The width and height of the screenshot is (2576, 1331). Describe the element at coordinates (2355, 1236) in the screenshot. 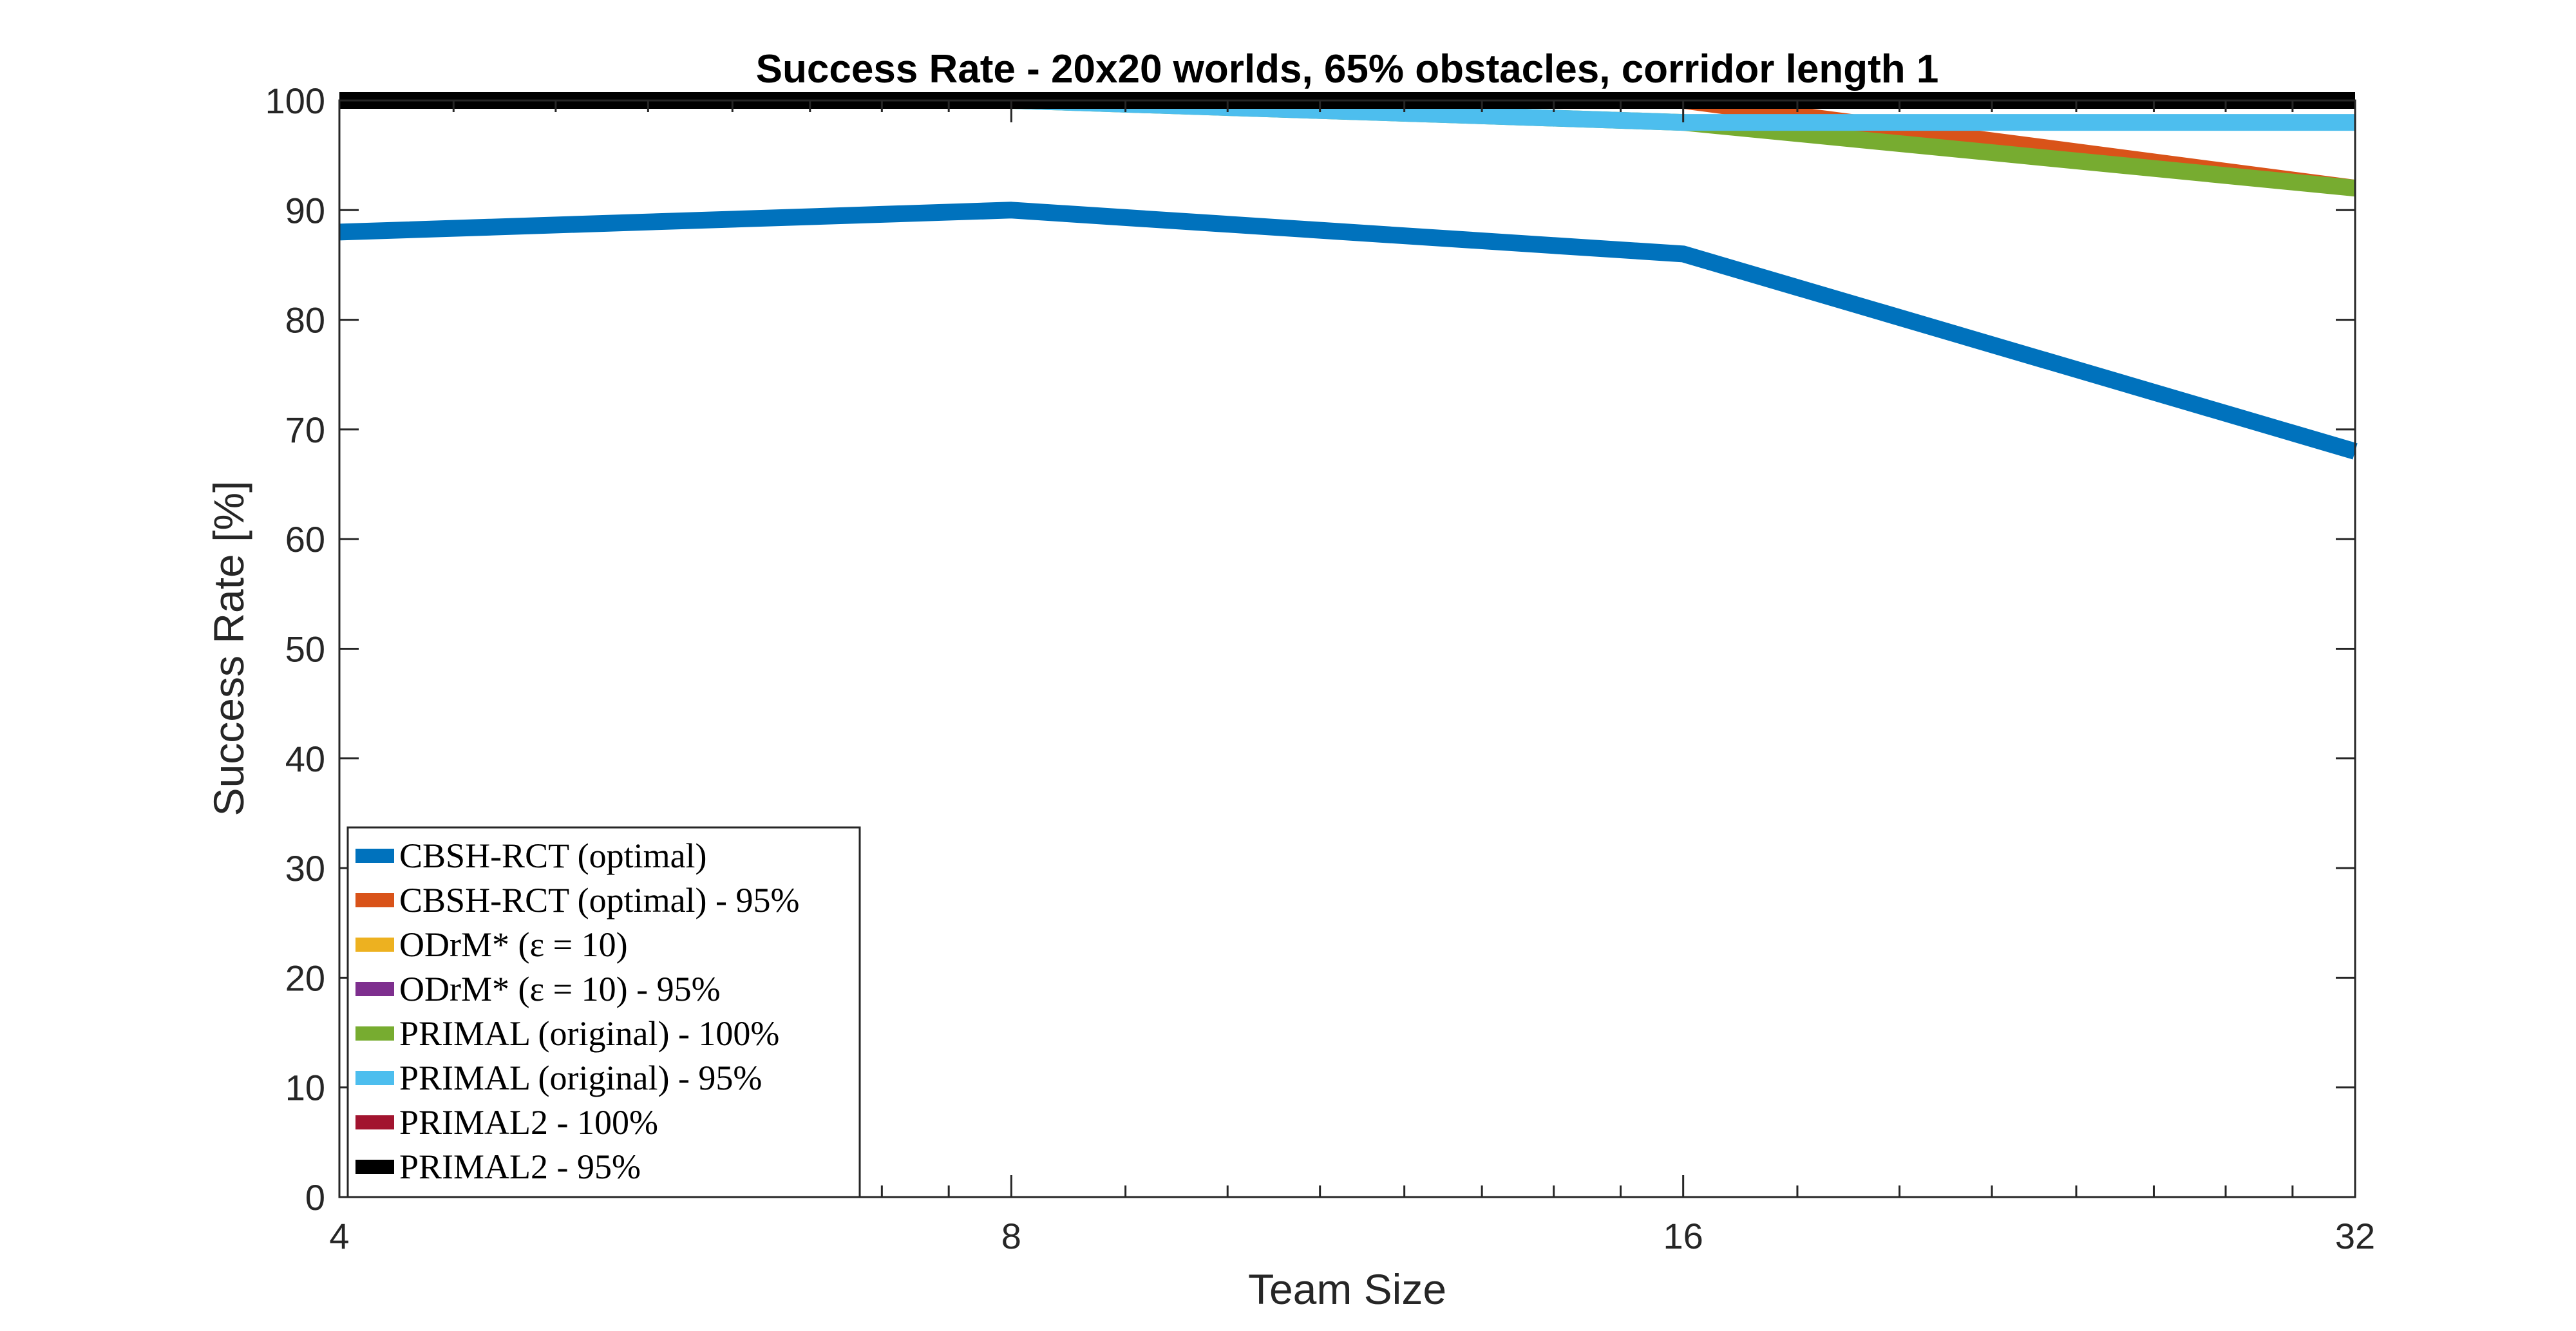

I see `x-tick-label: 32` at that location.